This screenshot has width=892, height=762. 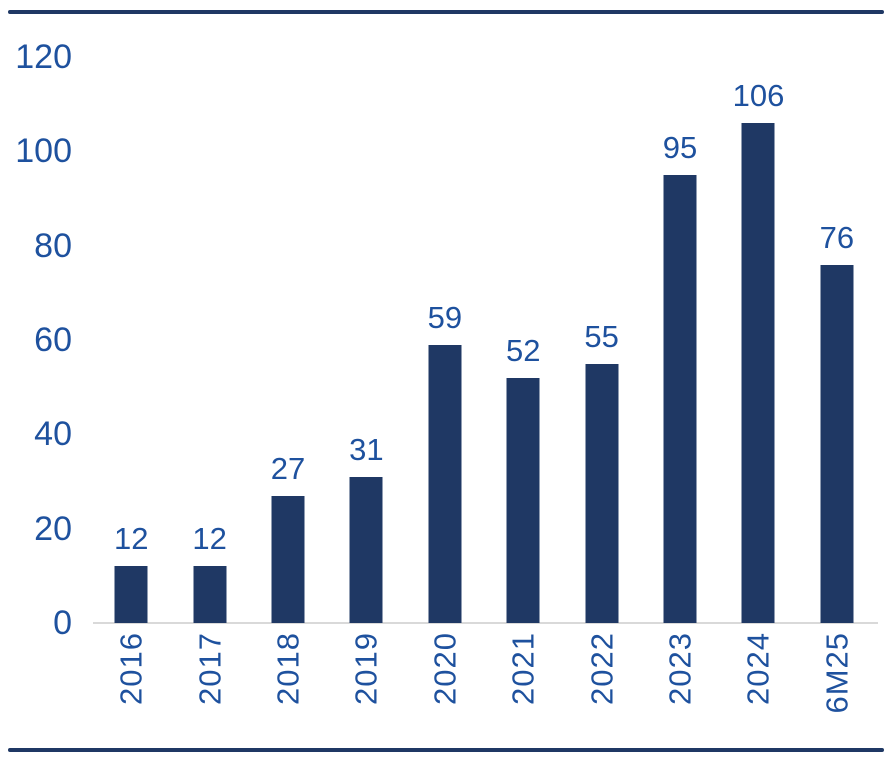 What do you see at coordinates (523, 350) in the screenshot?
I see `bar-value-label: 52` at bounding box center [523, 350].